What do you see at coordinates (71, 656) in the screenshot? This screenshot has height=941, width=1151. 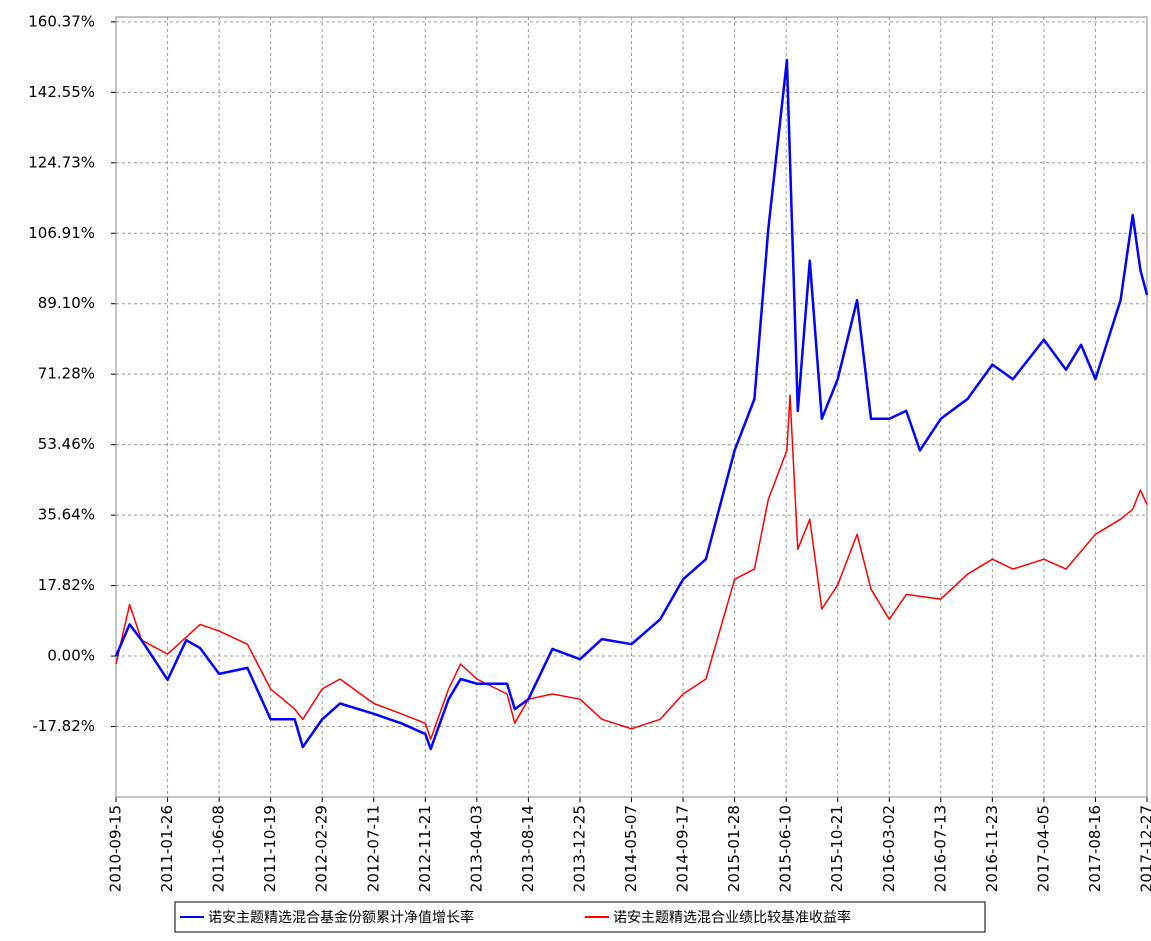 I see `y-tick-label: 0.00%` at bounding box center [71, 656].